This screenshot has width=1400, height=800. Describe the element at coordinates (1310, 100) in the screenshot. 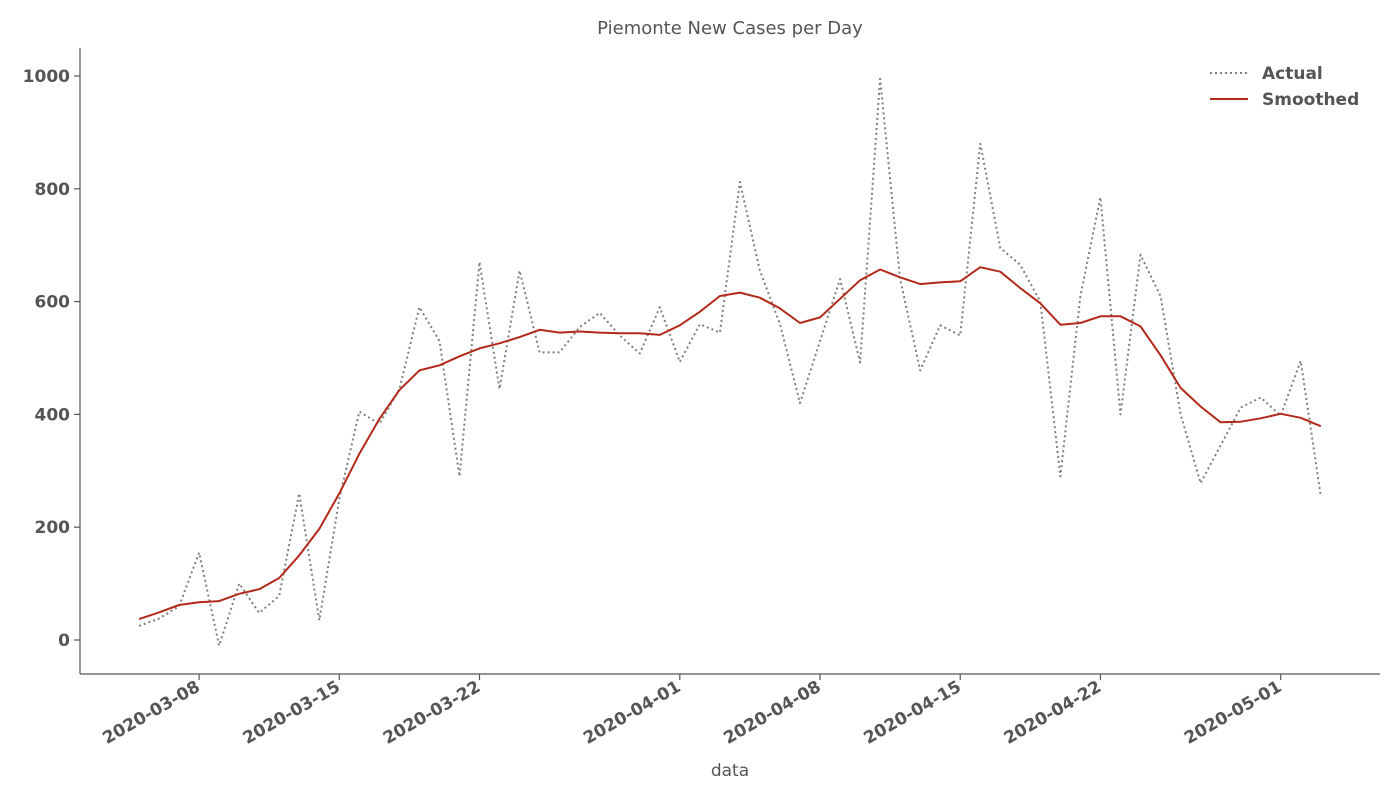

I see `legend-label-smoothed: Smoothed` at that location.